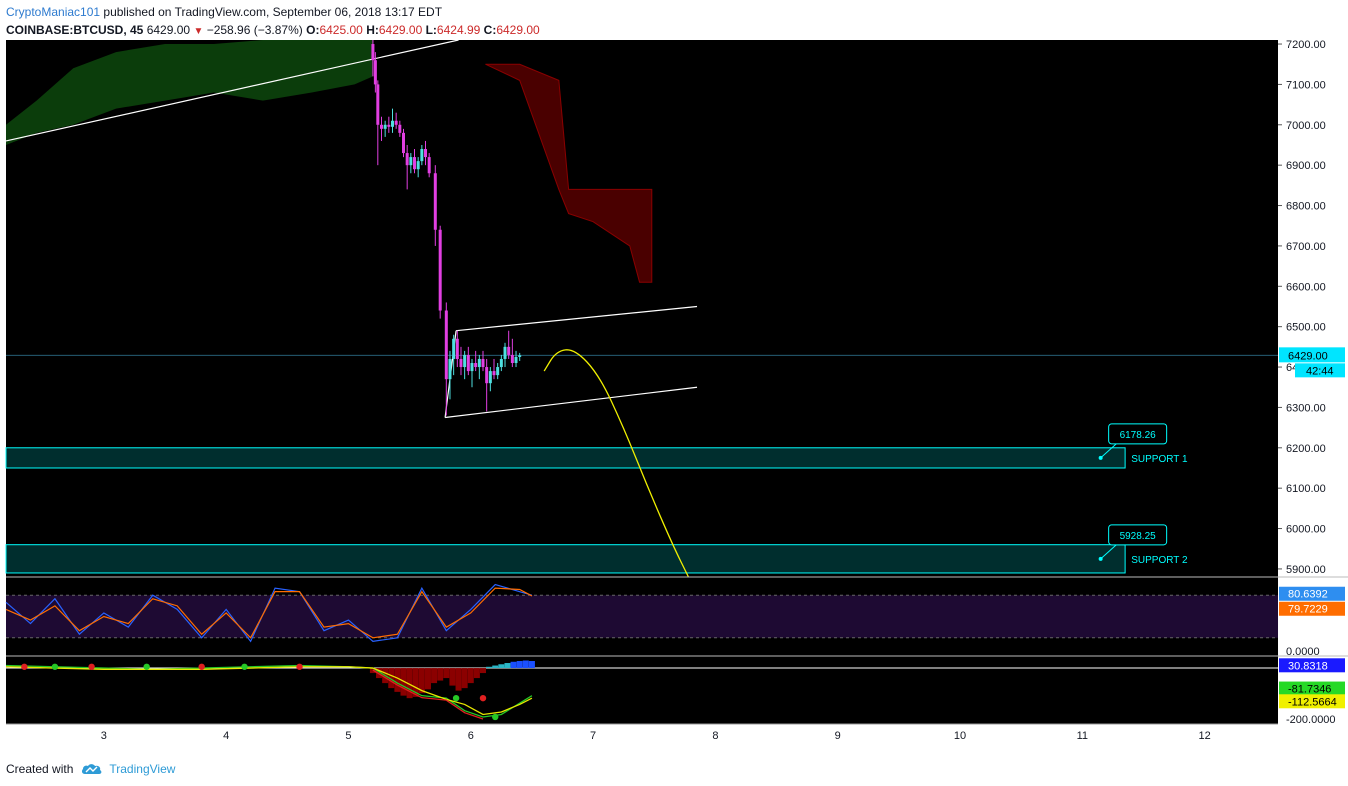 The image size is (1348, 786). Describe the element at coordinates (431, 30) in the screenshot. I see `low-label: L:` at that location.